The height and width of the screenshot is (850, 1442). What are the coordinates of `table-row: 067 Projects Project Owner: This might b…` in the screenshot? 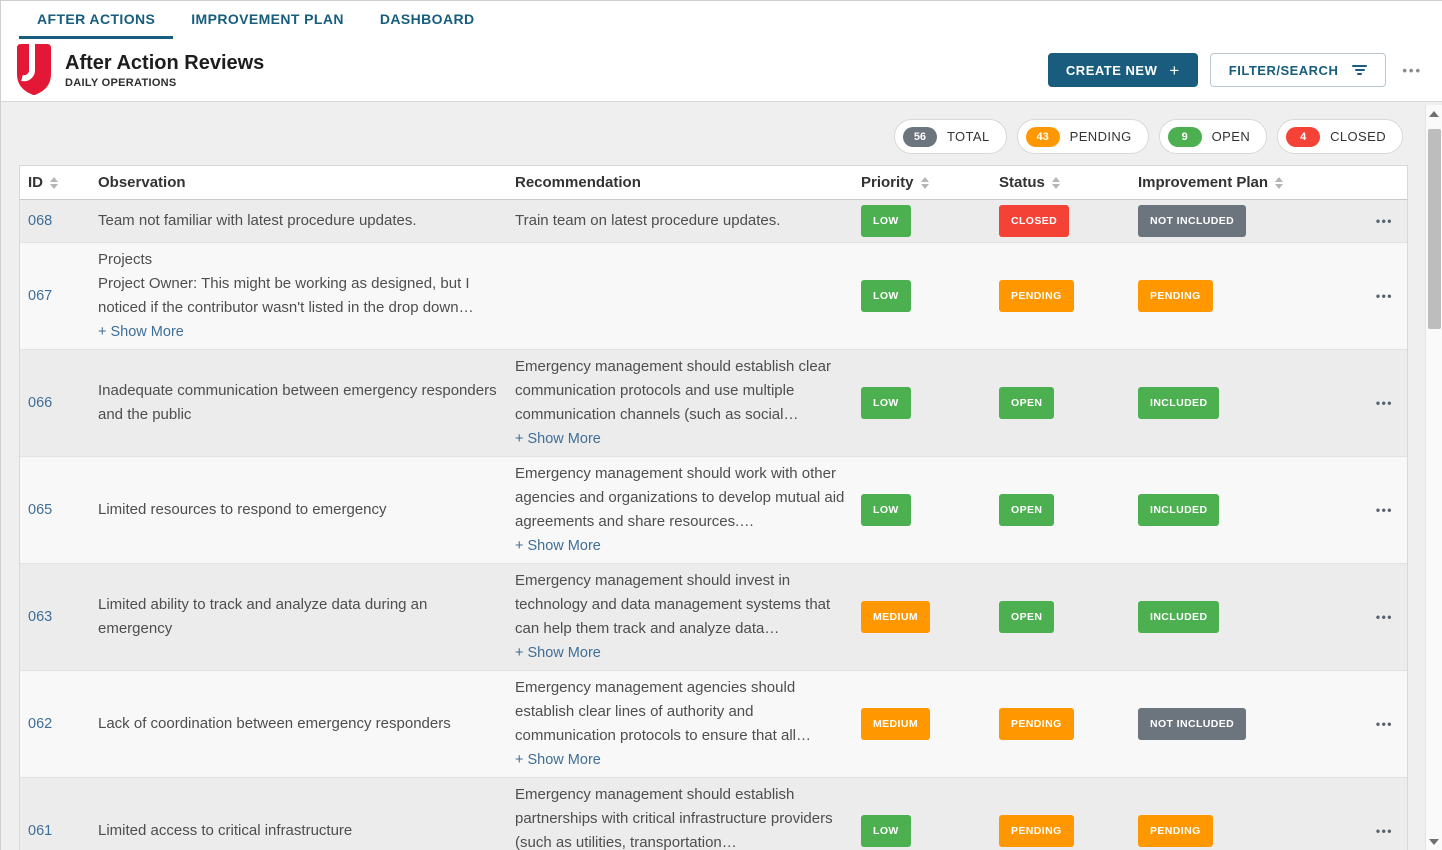 It's located at (713, 295).